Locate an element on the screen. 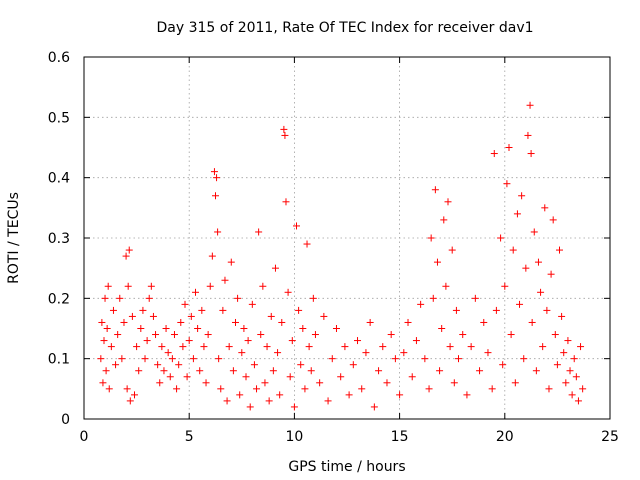 This screenshot has height=480, width=640. x-axis-label: GPS time / hours is located at coordinates (346, 467).